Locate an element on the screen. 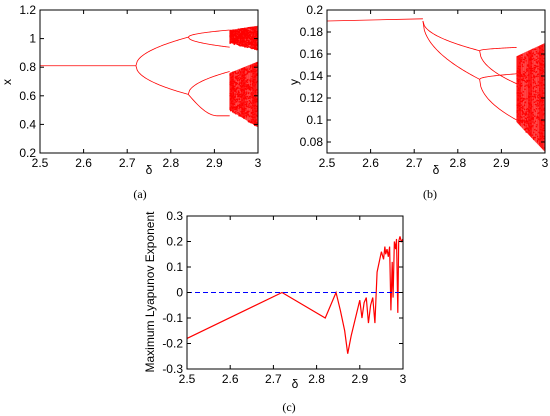 This screenshot has width=550, height=416. x-tick-label-b: 2.5 is located at coordinates (327, 163).